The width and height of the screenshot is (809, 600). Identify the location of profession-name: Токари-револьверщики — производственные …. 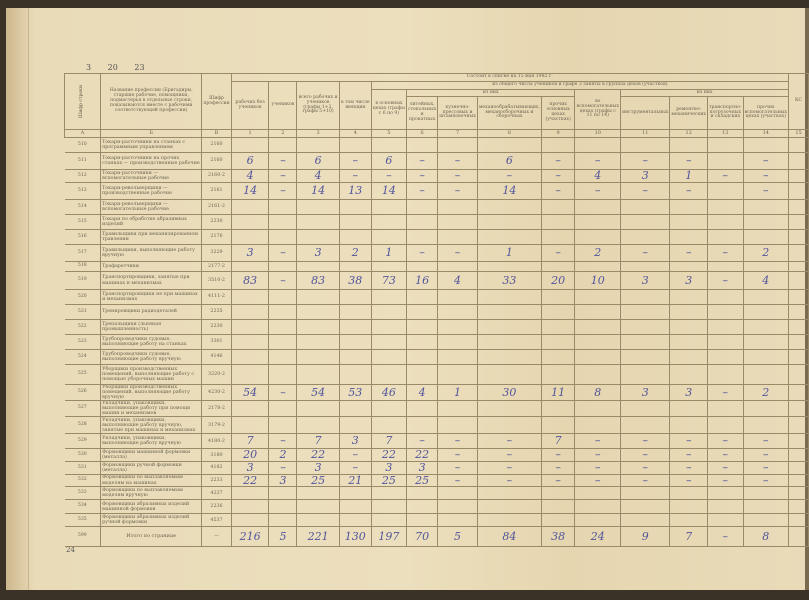
(151, 191).